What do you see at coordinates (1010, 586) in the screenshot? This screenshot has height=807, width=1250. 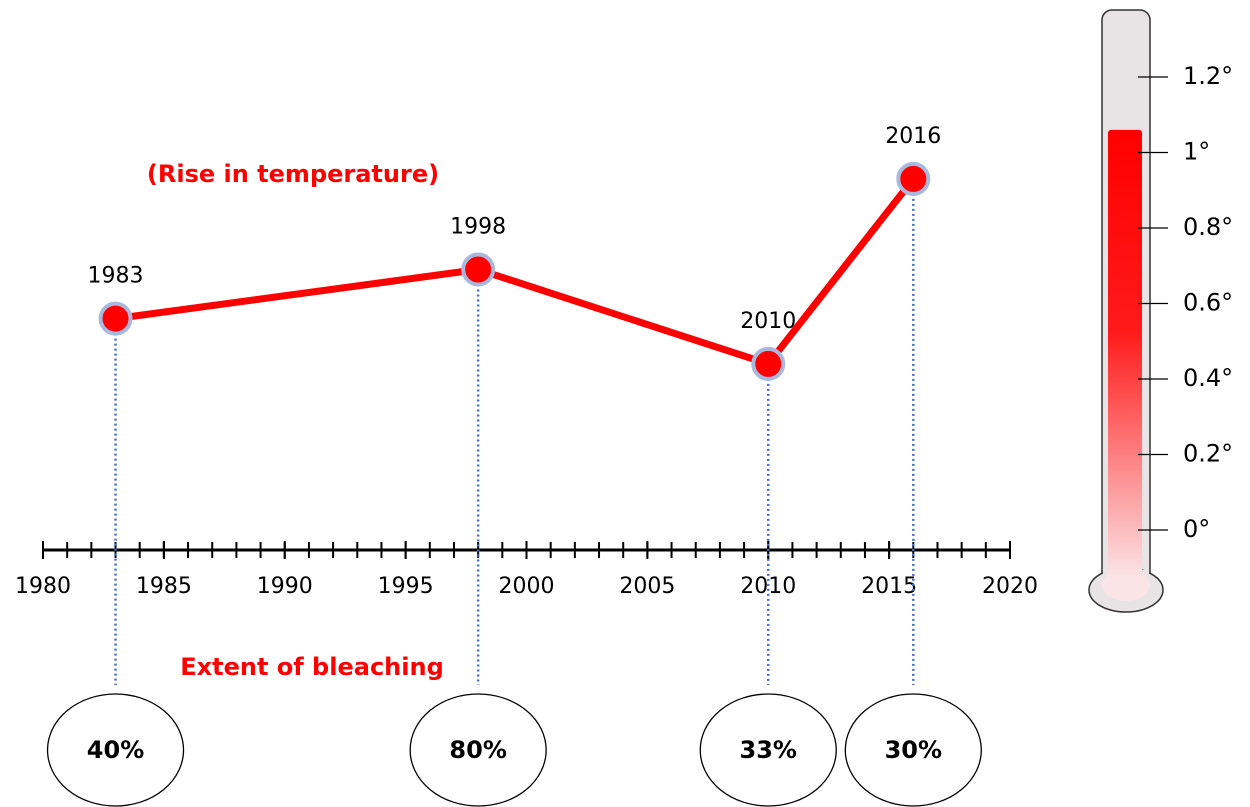 I see `x-tick-label: 2020` at bounding box center [1010, 586].